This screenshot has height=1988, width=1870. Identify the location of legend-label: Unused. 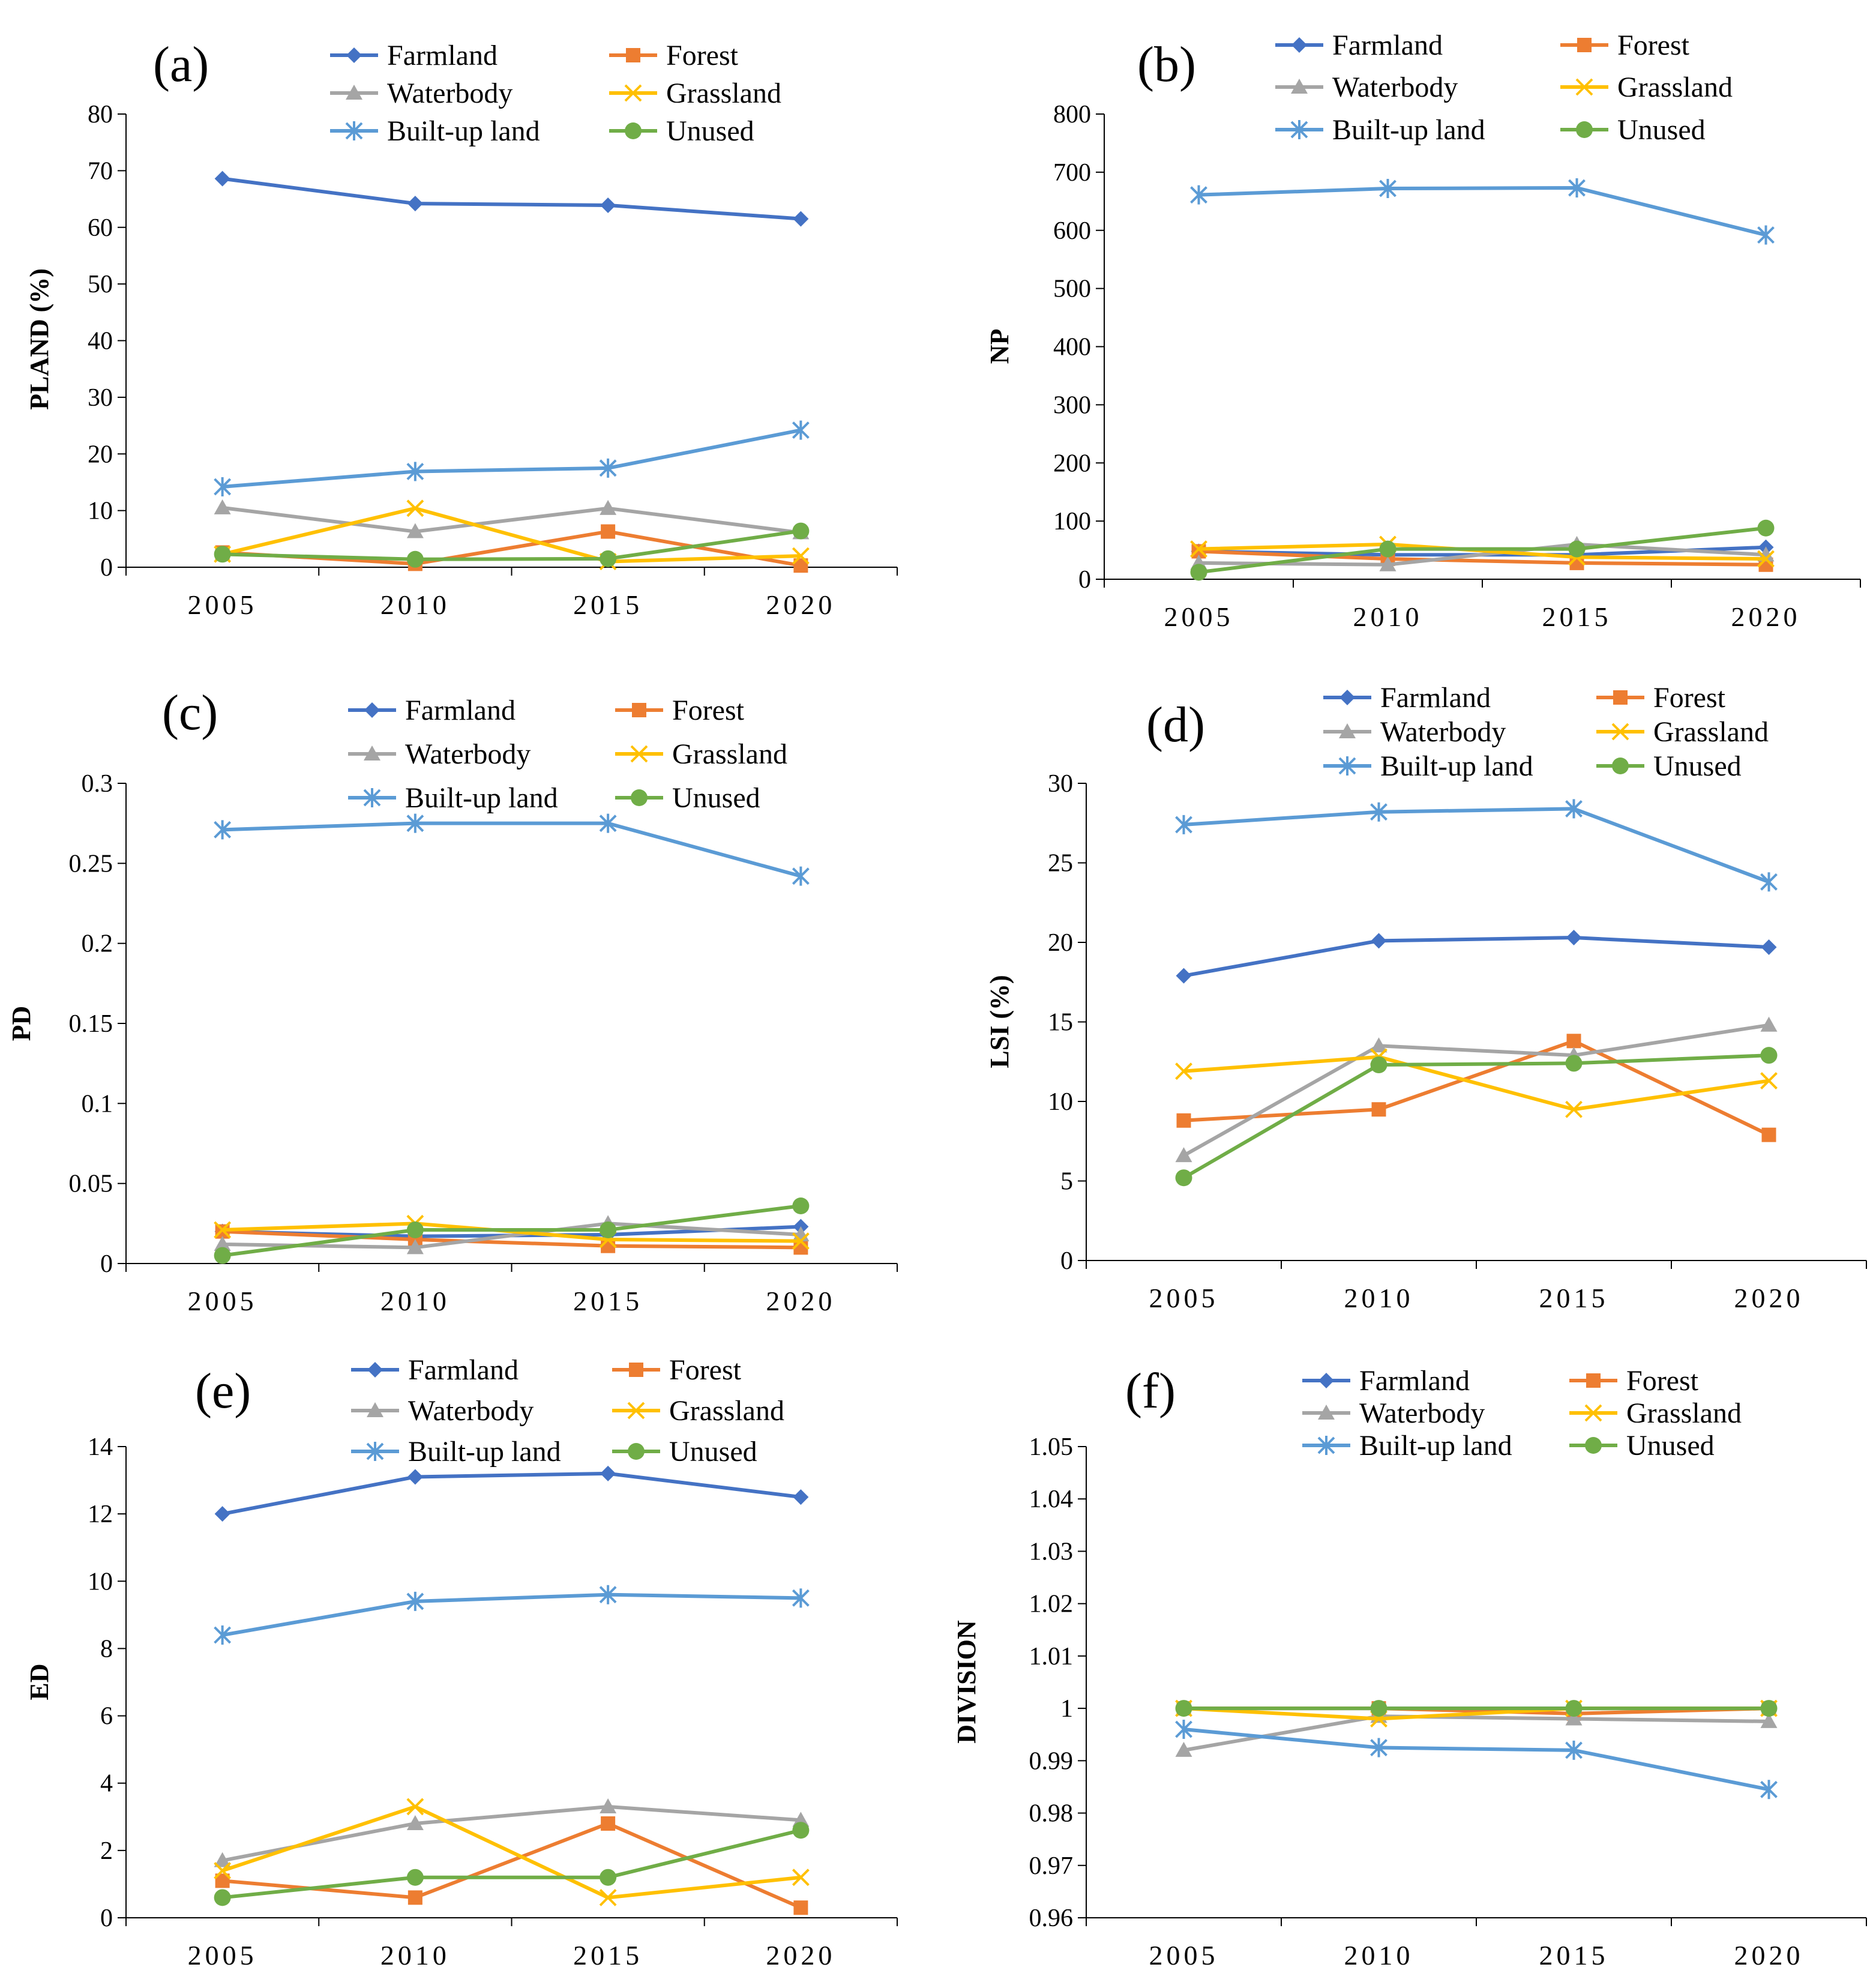
(1661, 130).